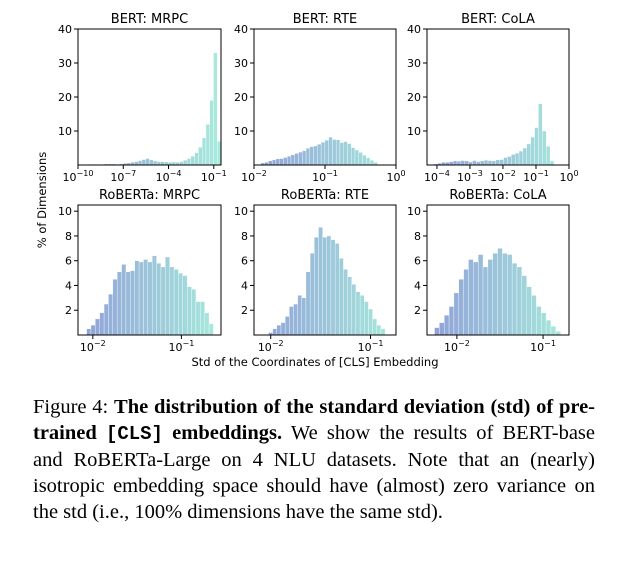 The image size is (630, 561). Describe the element at coordinates (149, 19) in the screenshot. I see `panel-title: BERT: MRPC` at that location.